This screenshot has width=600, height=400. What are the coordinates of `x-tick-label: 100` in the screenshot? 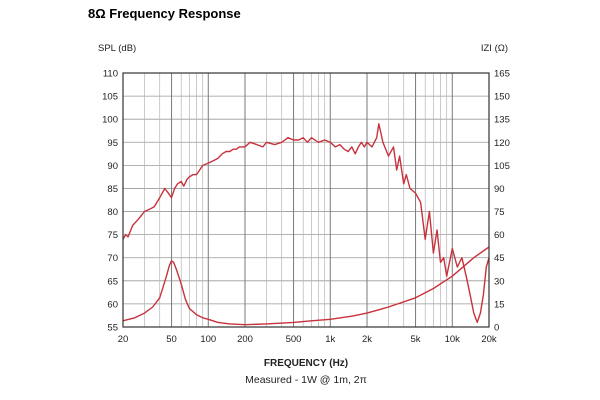 It's located at (208, 339).